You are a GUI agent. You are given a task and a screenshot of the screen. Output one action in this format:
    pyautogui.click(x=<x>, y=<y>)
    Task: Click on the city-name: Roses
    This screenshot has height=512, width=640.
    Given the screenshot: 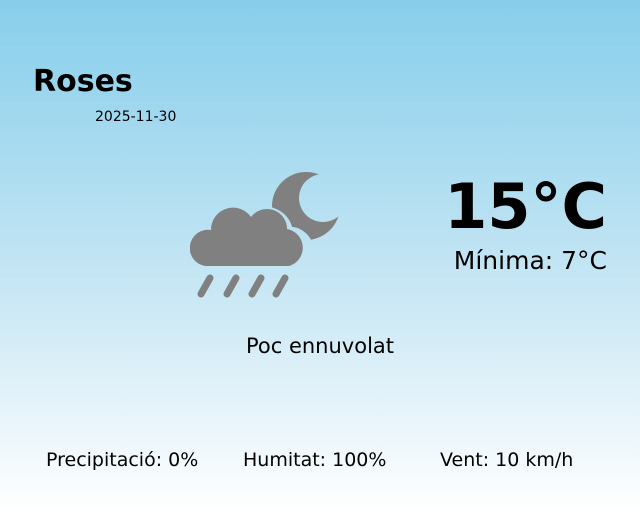 What is the action you would take?
    pyautogui.click(x=83, y=81)
    